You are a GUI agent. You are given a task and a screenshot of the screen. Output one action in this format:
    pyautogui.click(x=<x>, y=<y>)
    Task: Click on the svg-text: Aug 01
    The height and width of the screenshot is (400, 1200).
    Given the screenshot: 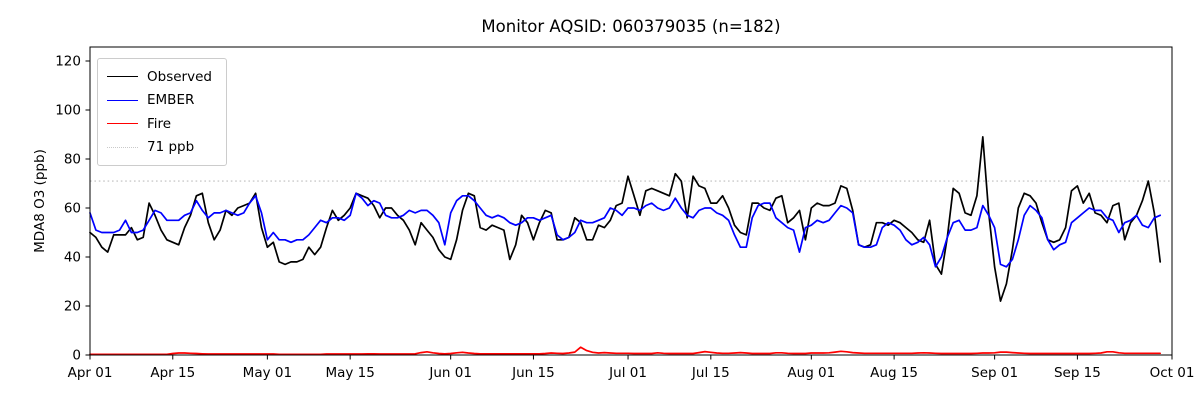 What is the action you would take?
    pyautogui.click(x=811, y=373)
    